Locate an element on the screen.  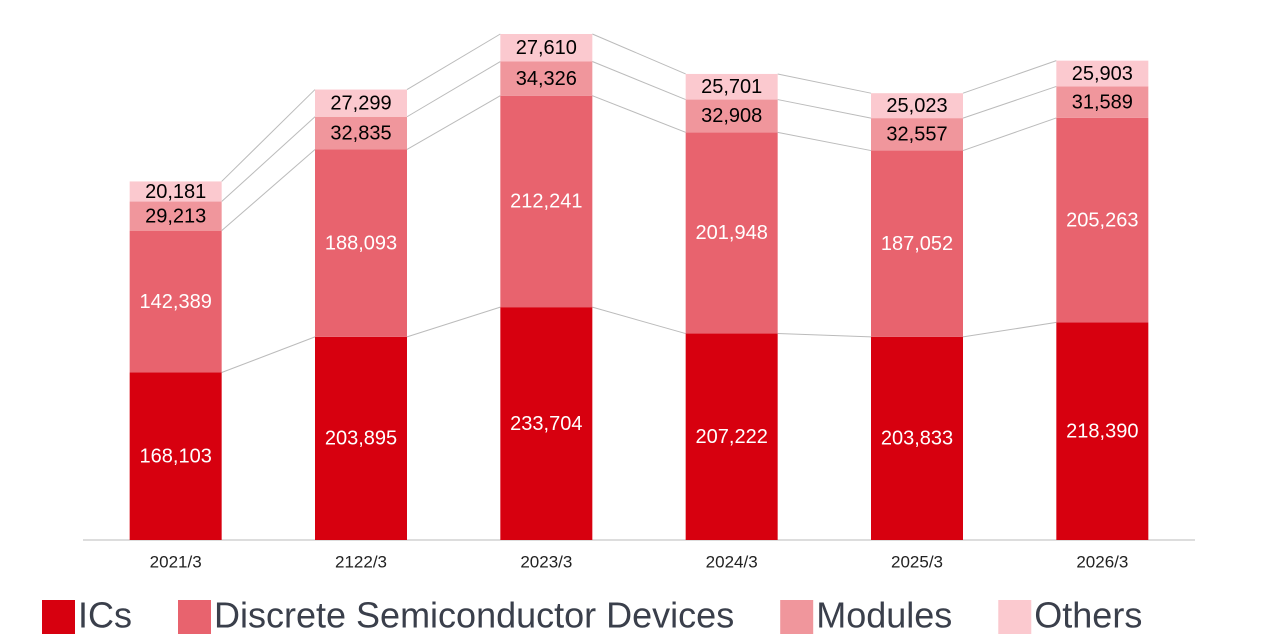
value-label: 142,389 is located at coordinates (176, 302).